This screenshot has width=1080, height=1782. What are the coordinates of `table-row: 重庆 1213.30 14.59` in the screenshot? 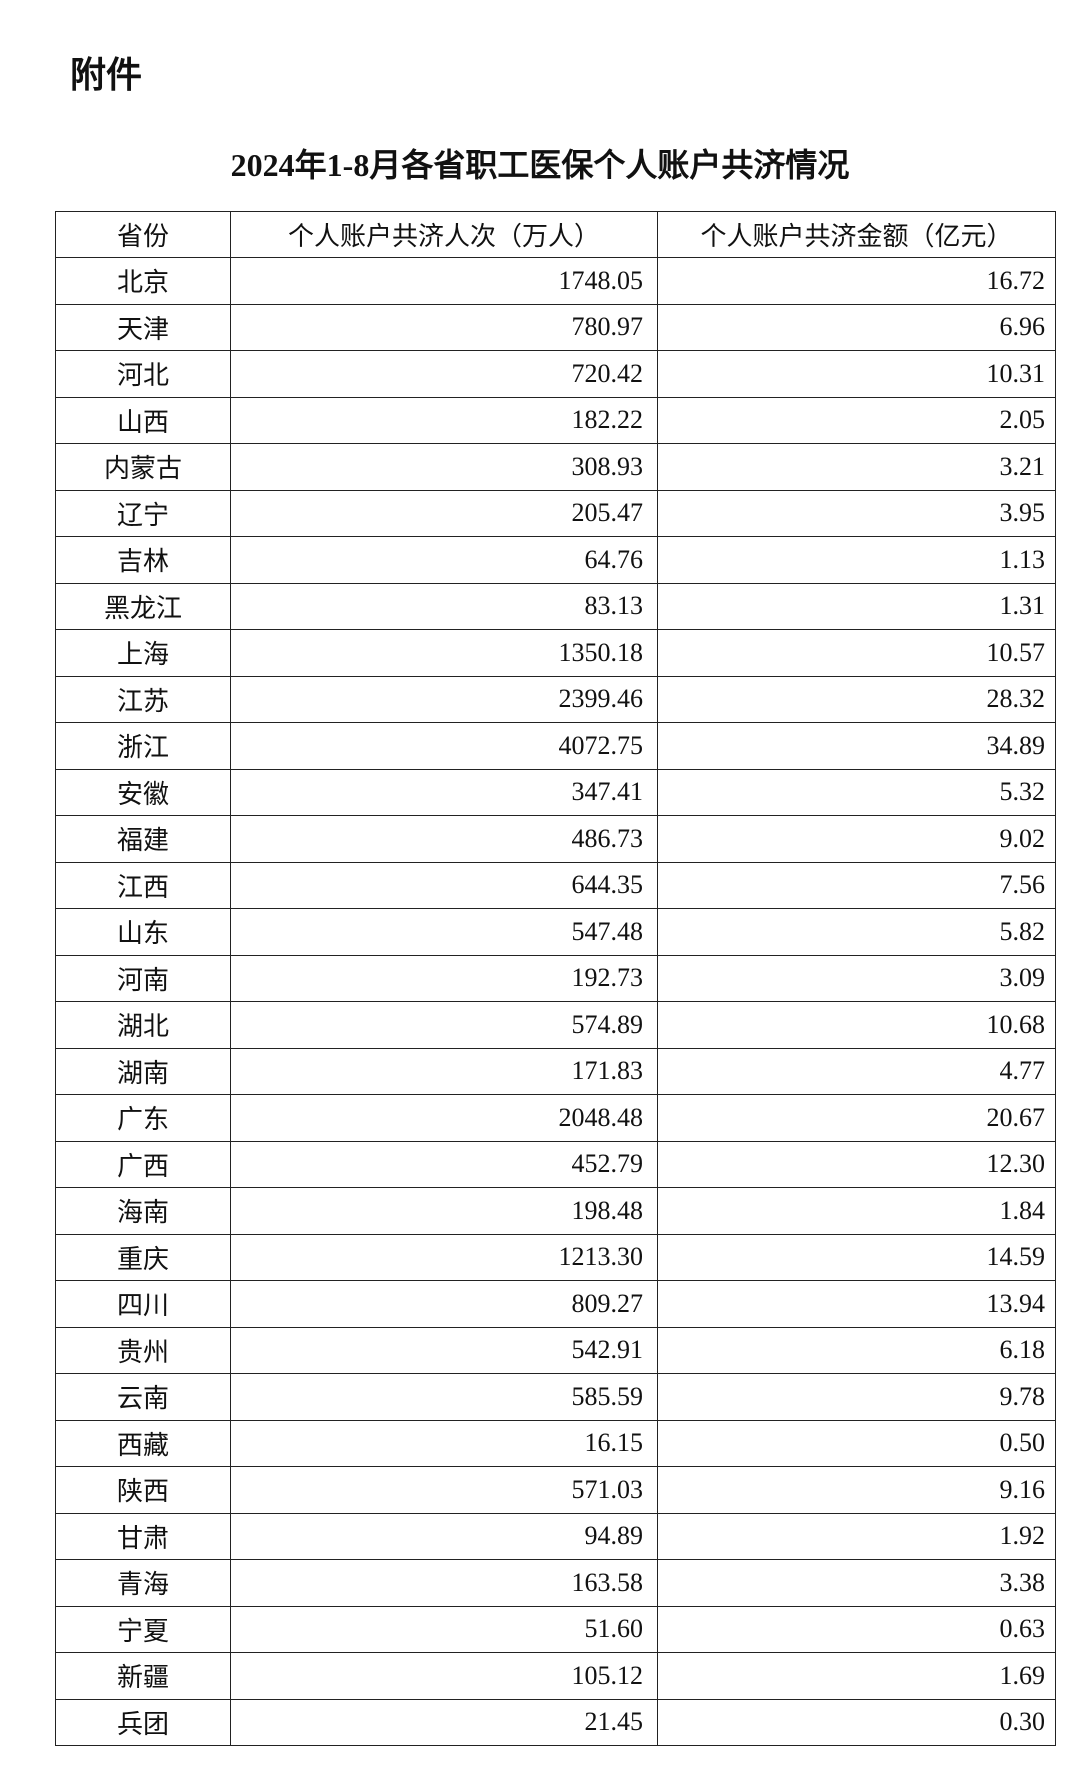 It's located at (555, 1257).